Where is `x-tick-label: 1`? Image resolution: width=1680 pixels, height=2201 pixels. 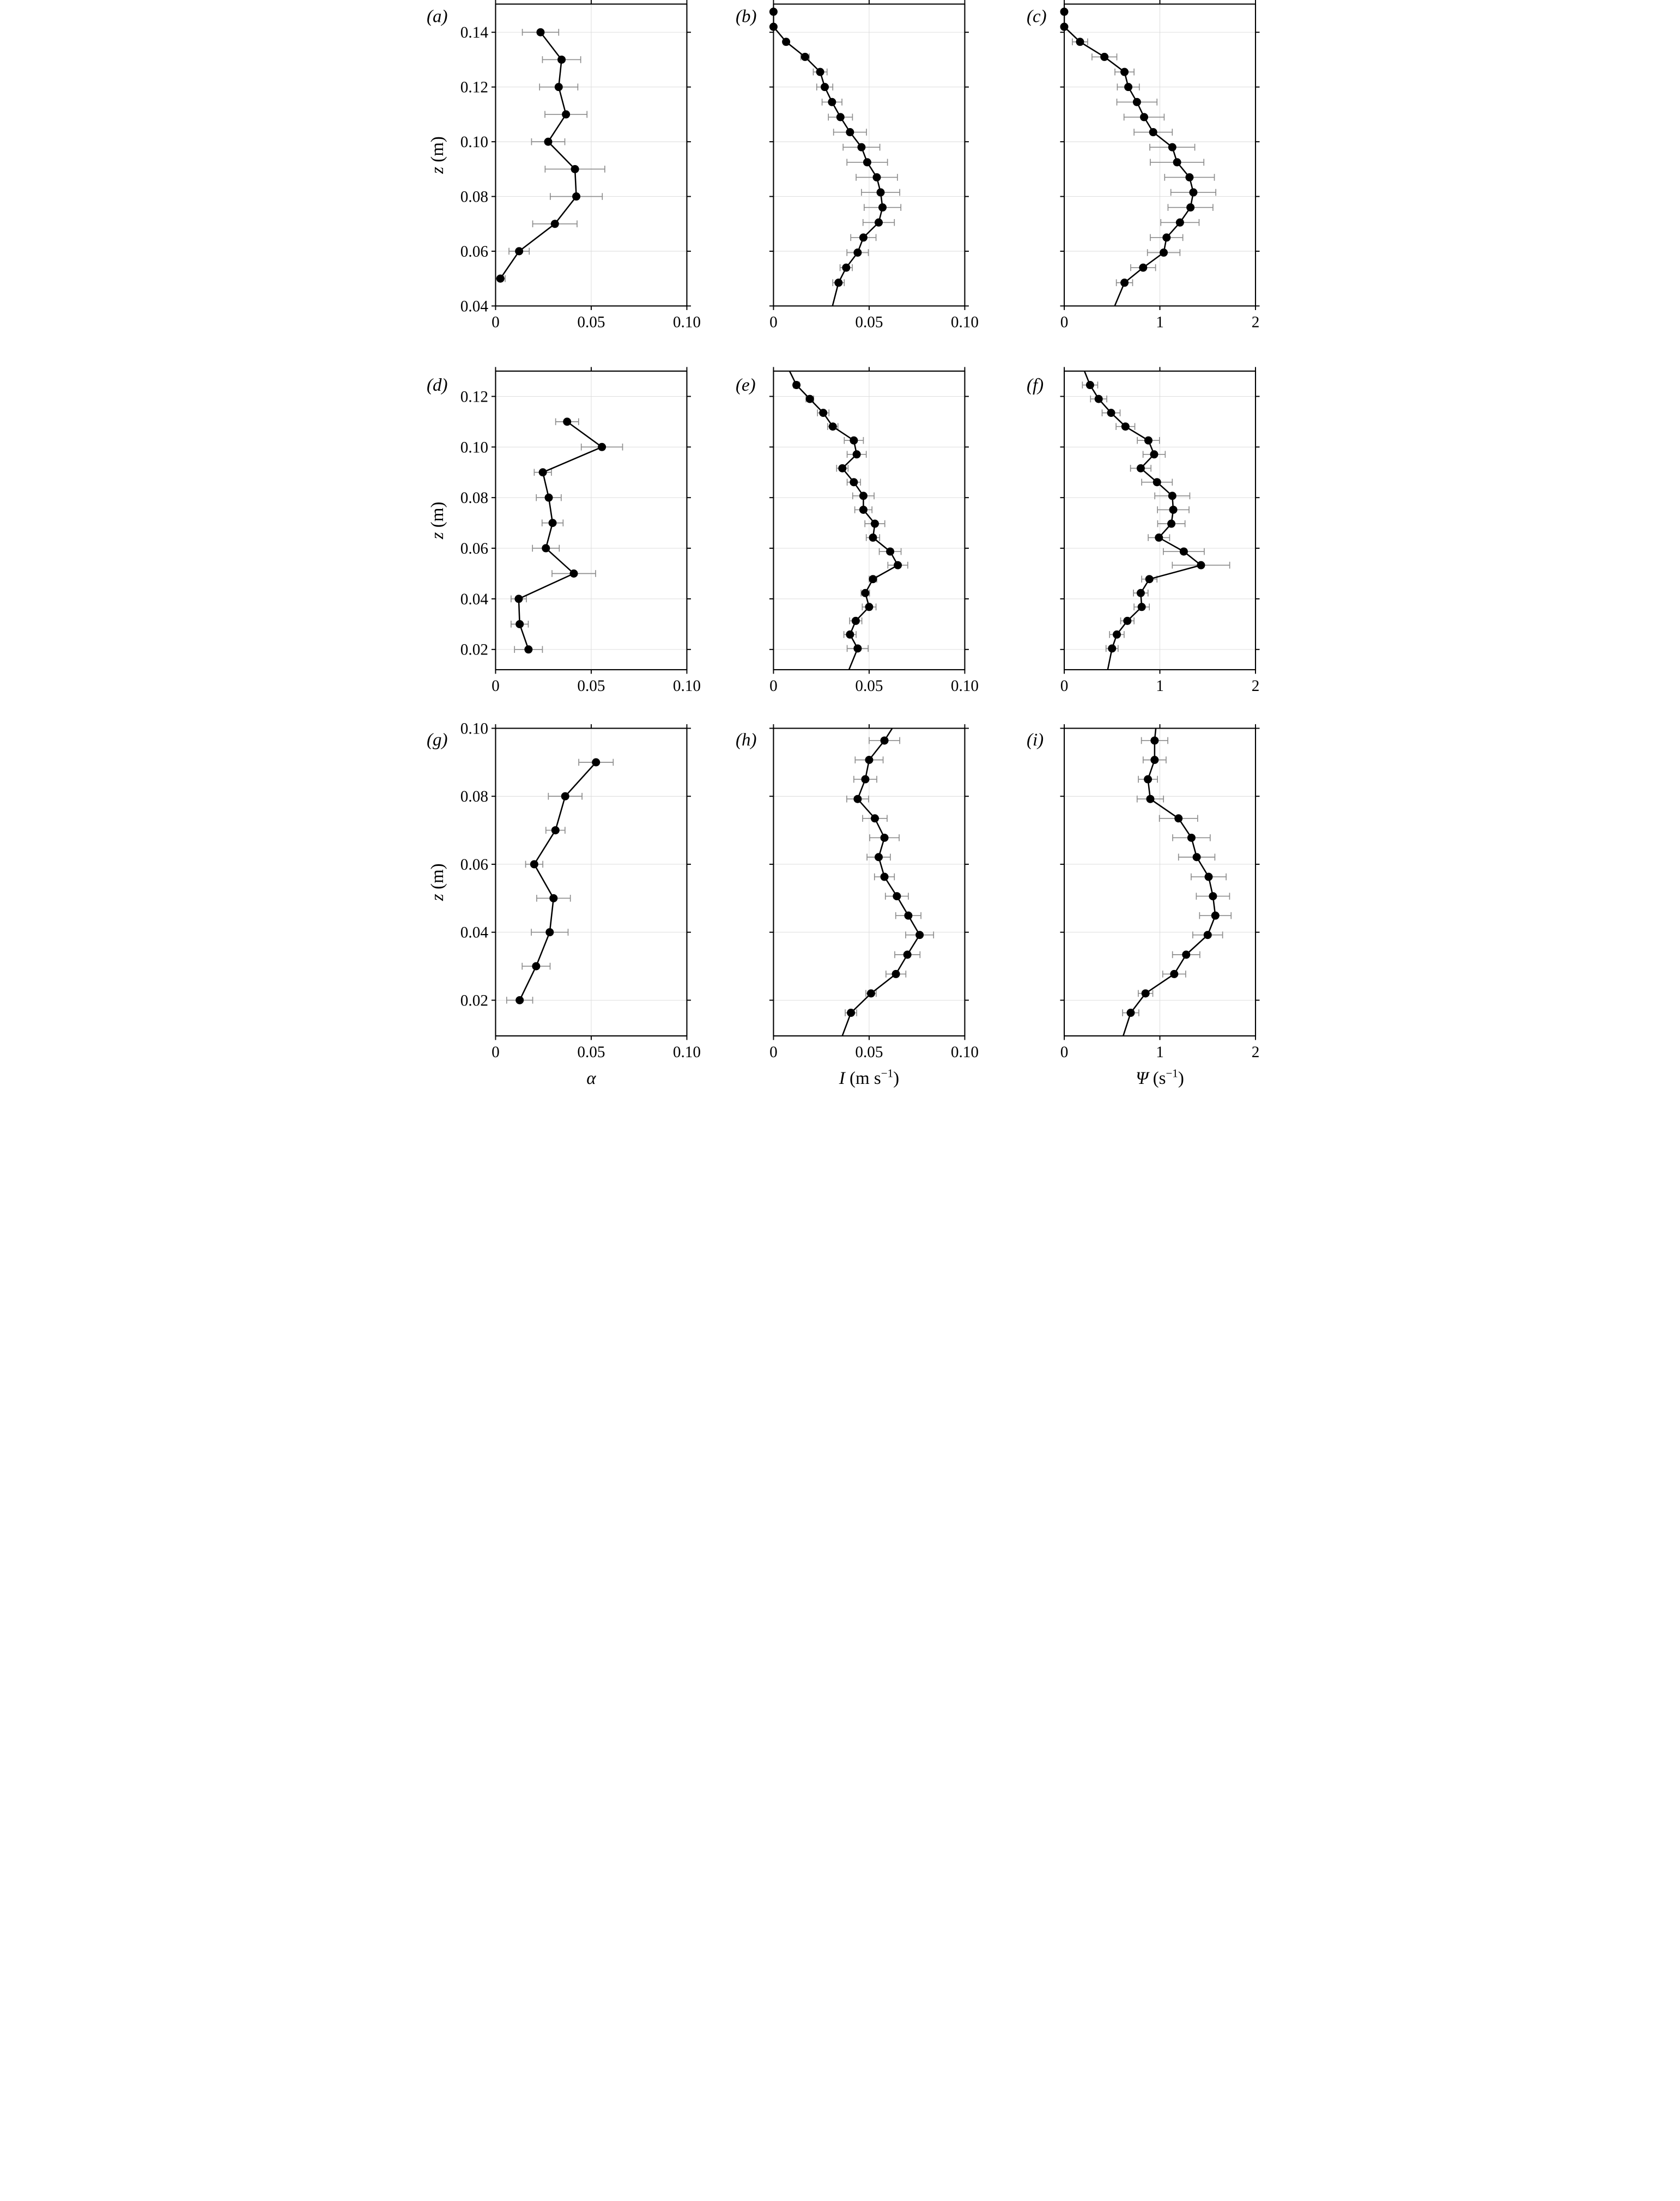 x-tick-label: 1 is located at coordinates (1160, 686).